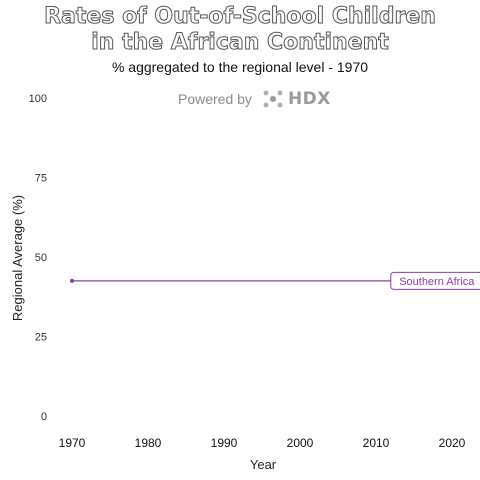  What do you see at coordinates (72, 443) in the screenshot?
I see `x-tick-label: 1970` at bounding box center [72, 443].